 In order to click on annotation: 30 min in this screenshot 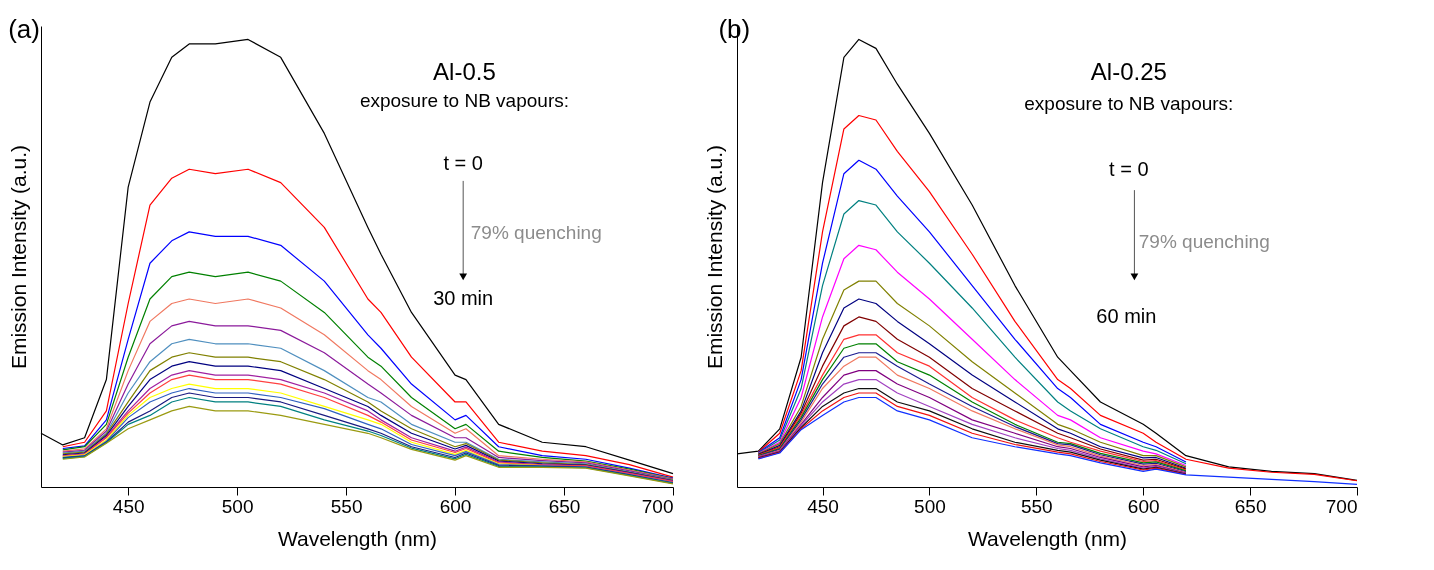, I will do `click(463, 297)`.